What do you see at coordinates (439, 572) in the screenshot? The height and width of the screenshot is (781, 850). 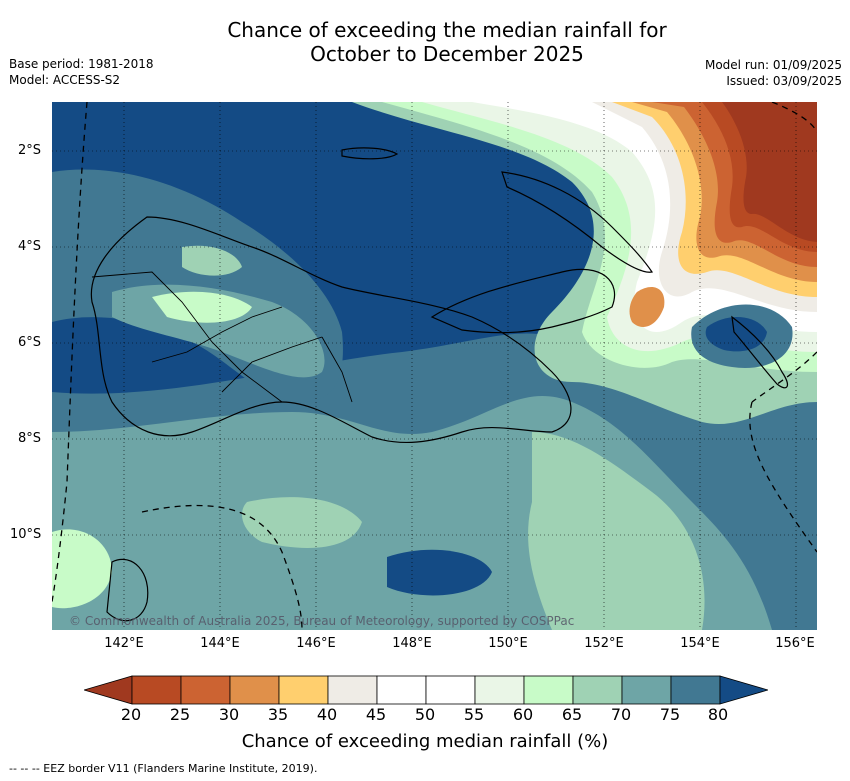 I see `zone-80-south` at bounding box center [439, 572].